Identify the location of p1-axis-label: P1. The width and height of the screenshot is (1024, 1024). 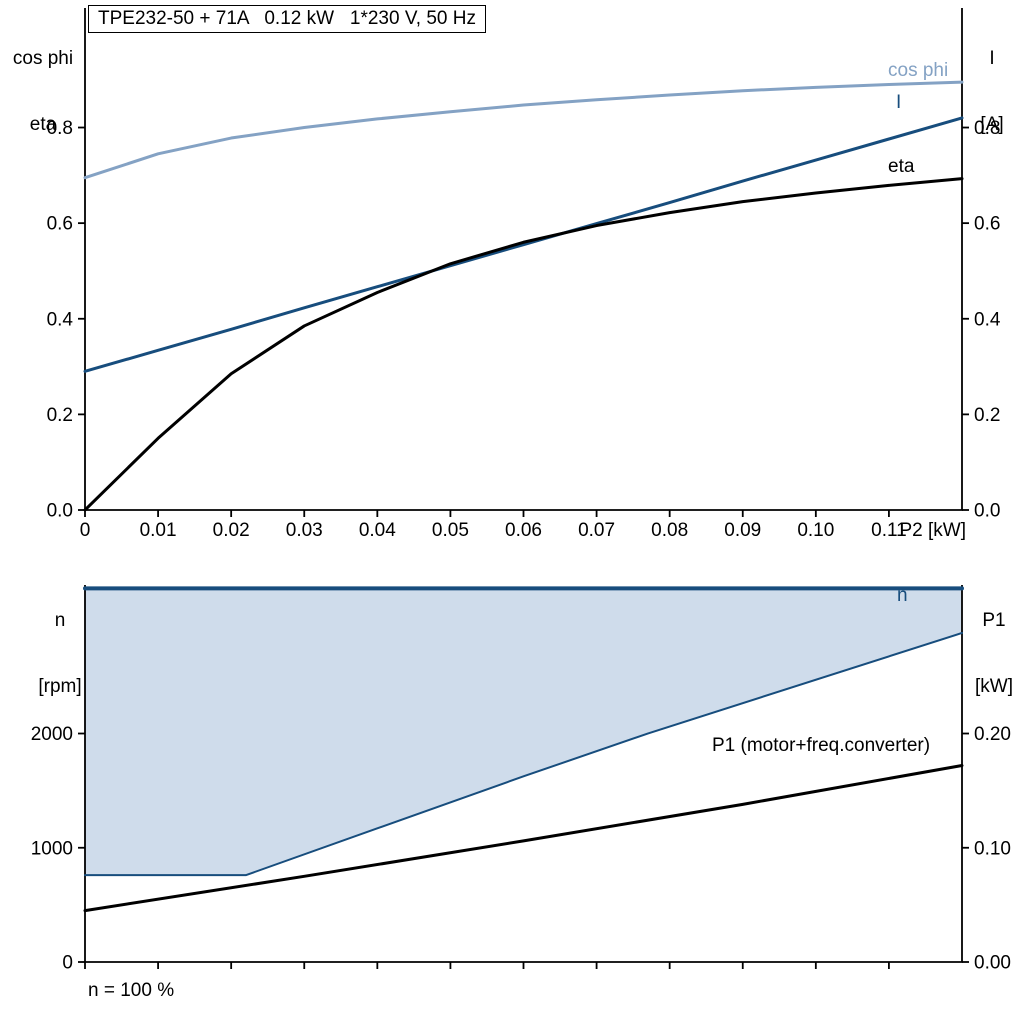
(994, 620).